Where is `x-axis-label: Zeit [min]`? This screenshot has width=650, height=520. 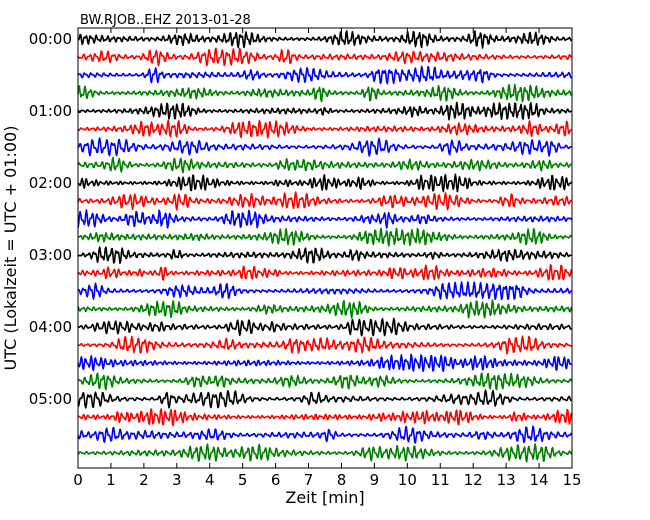
x-axis-label: Zeit [min] is located at coordinates (324, 497).